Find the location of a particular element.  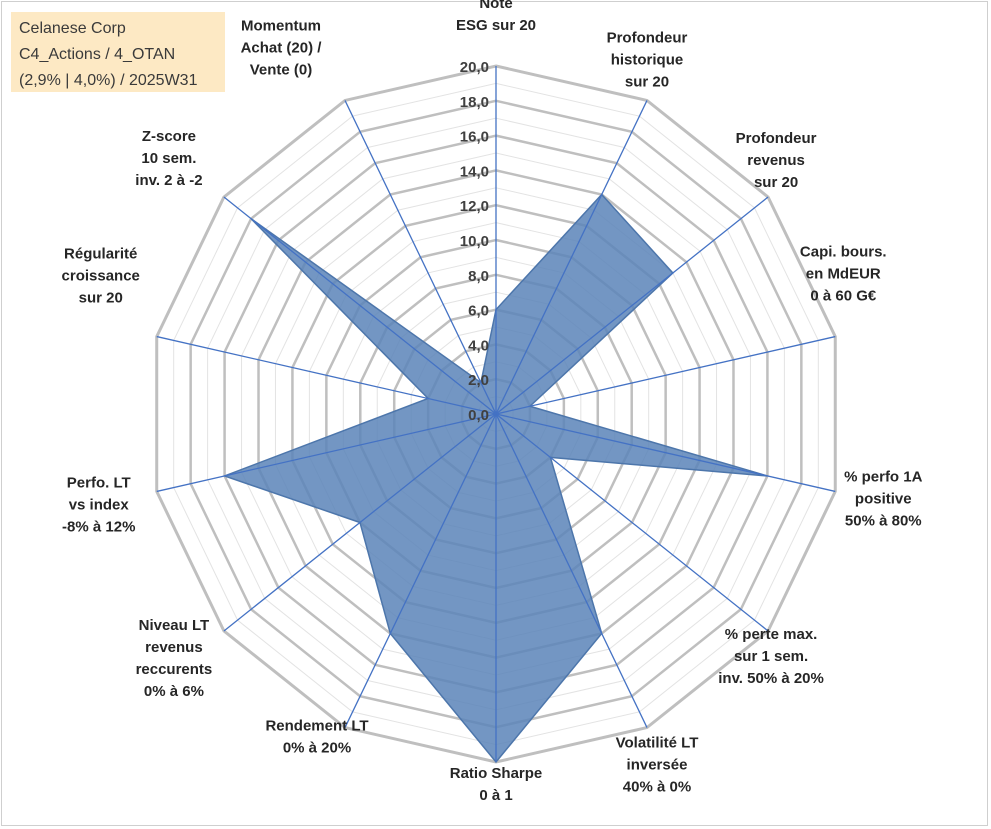

axis-label-line: Rendement LT is located at coordinates (316, 726).